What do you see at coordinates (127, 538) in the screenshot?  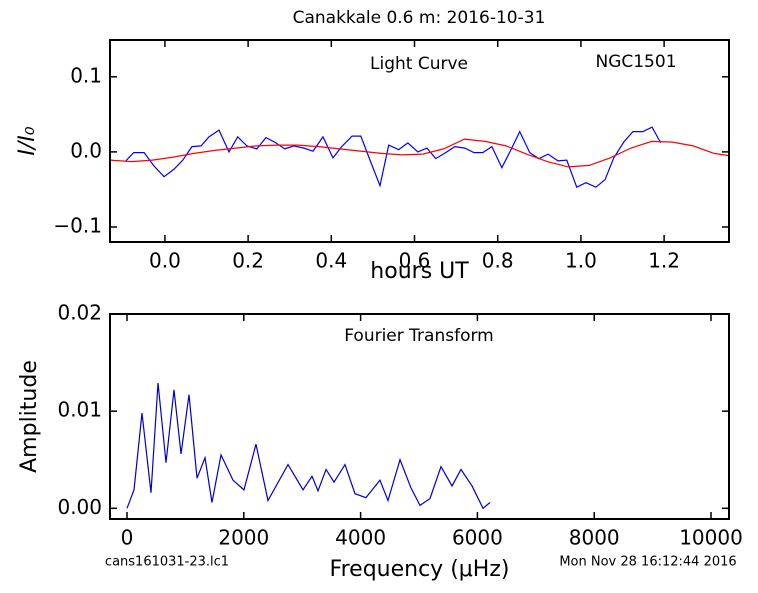 I see `x-tick-label: 0` at bounding box center [127, 538].